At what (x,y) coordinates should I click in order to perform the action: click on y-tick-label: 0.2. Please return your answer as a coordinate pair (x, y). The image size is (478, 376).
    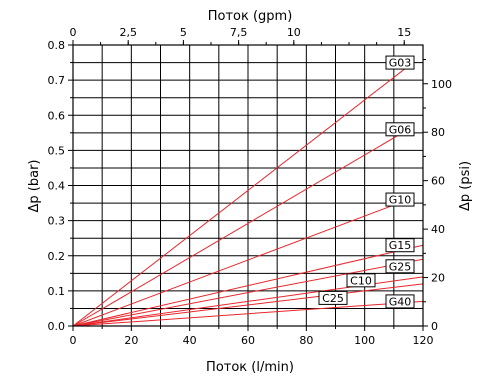
    Looking at the image, I should click on (57, 256).